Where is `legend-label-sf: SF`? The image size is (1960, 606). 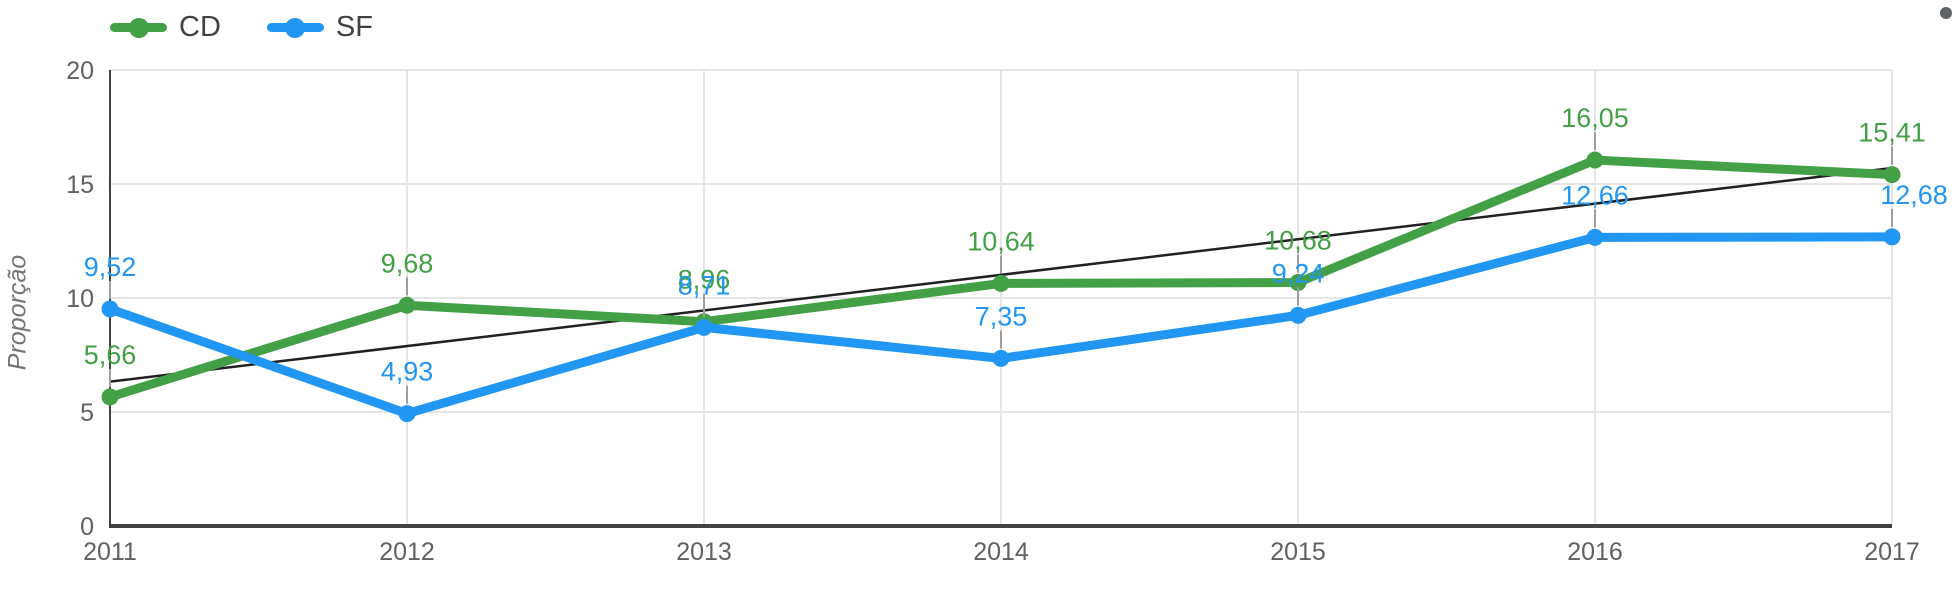
legend-label-sf: SF is located at coordinates (354, 27).